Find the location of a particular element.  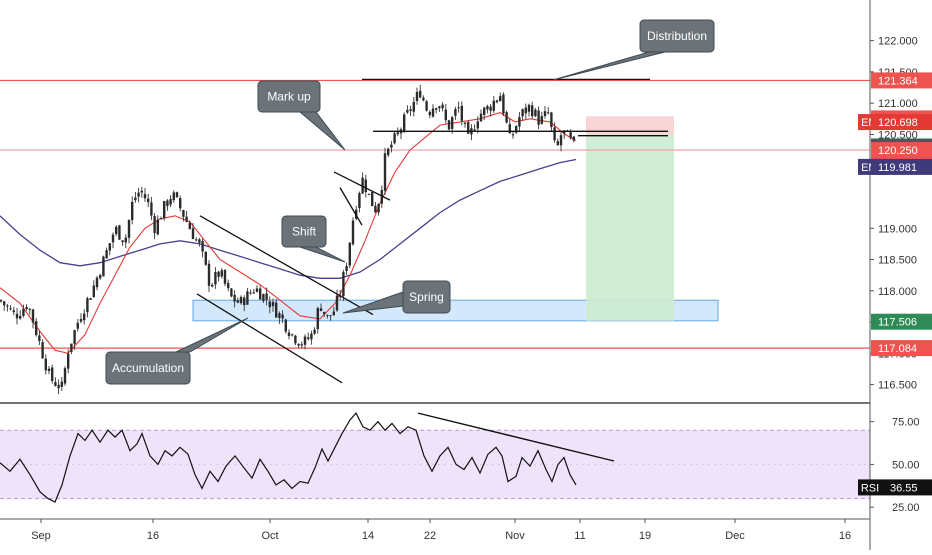

callout-distribution: Distribution is located at coordinates (633, 50).